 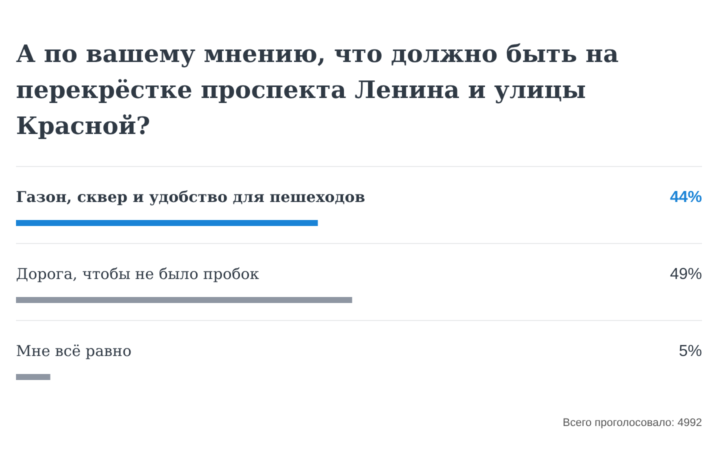 What do you see at coordinates (686, 274) in the screenshot?
I see `data-label: 49%` at bounding box center [686, 274].